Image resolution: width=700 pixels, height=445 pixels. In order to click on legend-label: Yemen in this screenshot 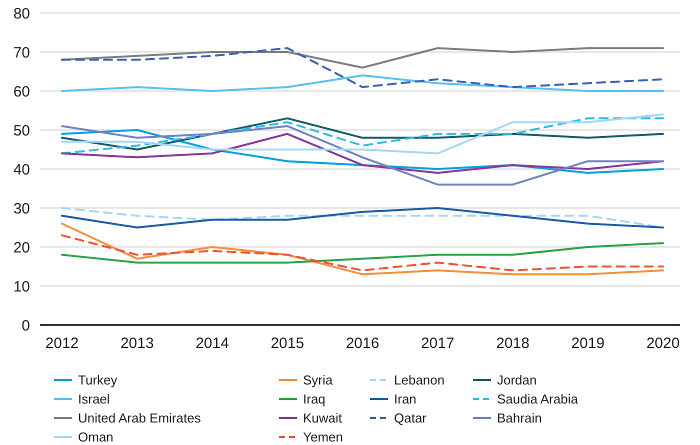, I will do `click(323, 437)`.